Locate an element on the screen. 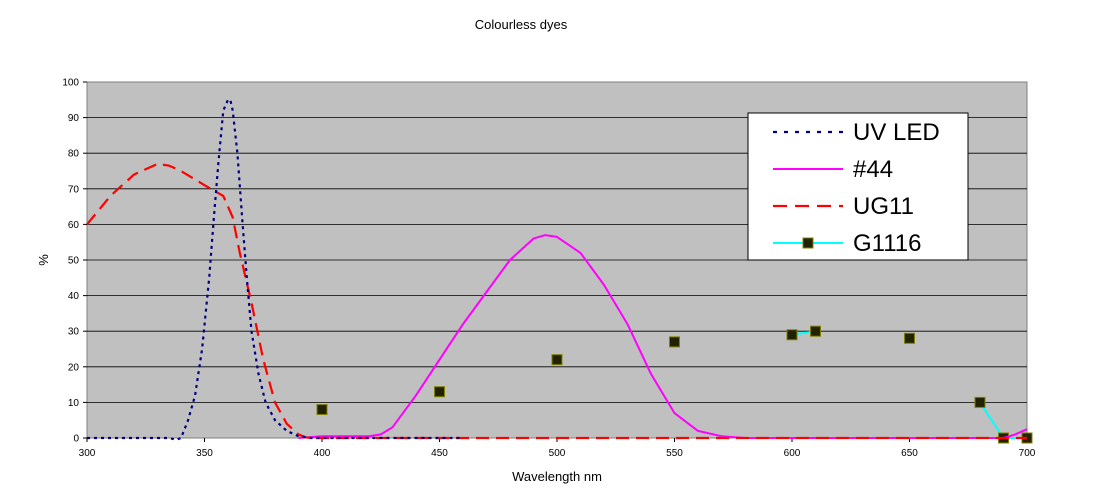 This screenshot has height=500, width=1100. series-segment is located at coordinates (992, 420).